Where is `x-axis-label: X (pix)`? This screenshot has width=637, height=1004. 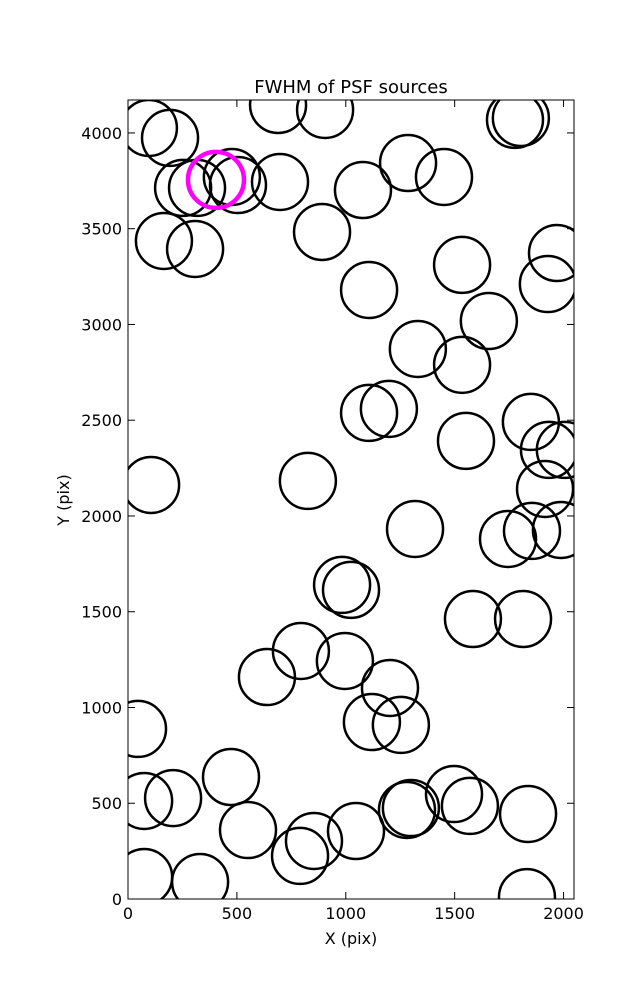 x-axis-label: X (pix) is located at coordinates (351, 938).